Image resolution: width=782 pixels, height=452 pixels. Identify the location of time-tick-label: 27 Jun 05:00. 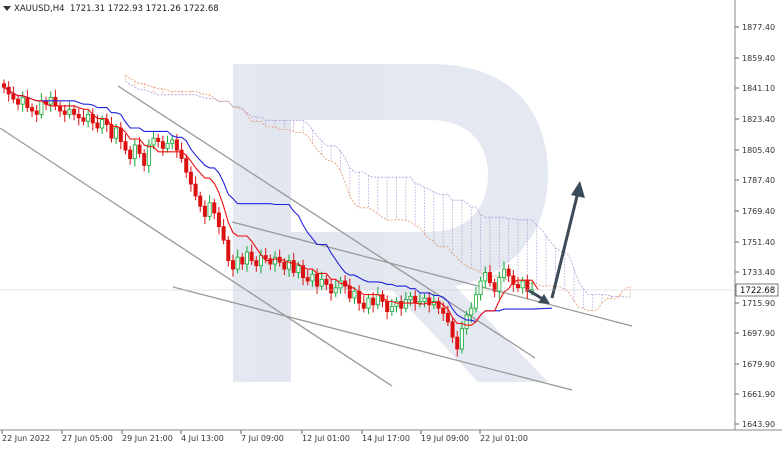
(87, 438).